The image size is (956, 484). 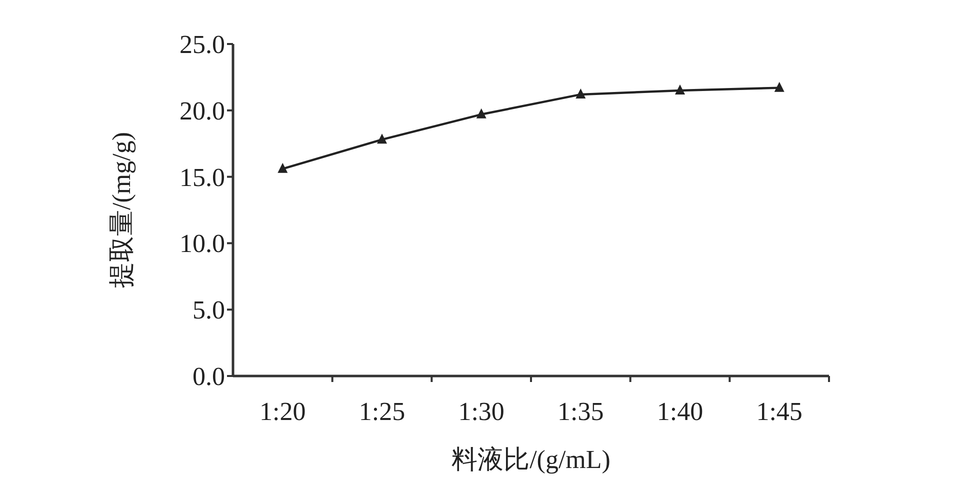 What do you see at coordinates (202, 111) in the screenshot?
I see `y-tick-label: 20.0` at bounding box center [202, 111].